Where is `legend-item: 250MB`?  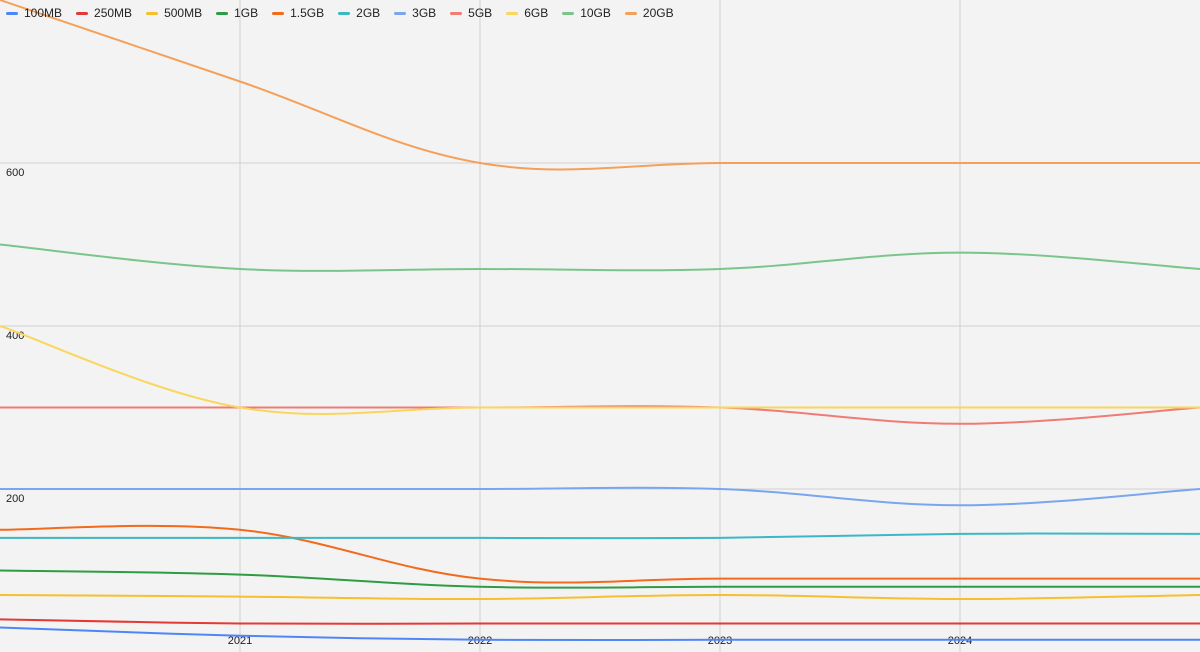
legend-item: 250MB is located at coordinates (104, 13).